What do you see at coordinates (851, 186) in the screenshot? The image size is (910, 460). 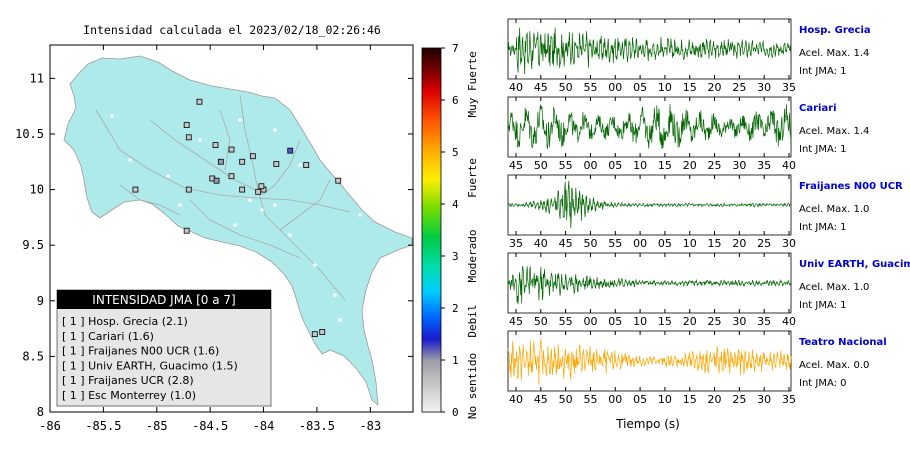 I see `station-name: Fraijanes N00 UCR` at bounding box center [851, 186].